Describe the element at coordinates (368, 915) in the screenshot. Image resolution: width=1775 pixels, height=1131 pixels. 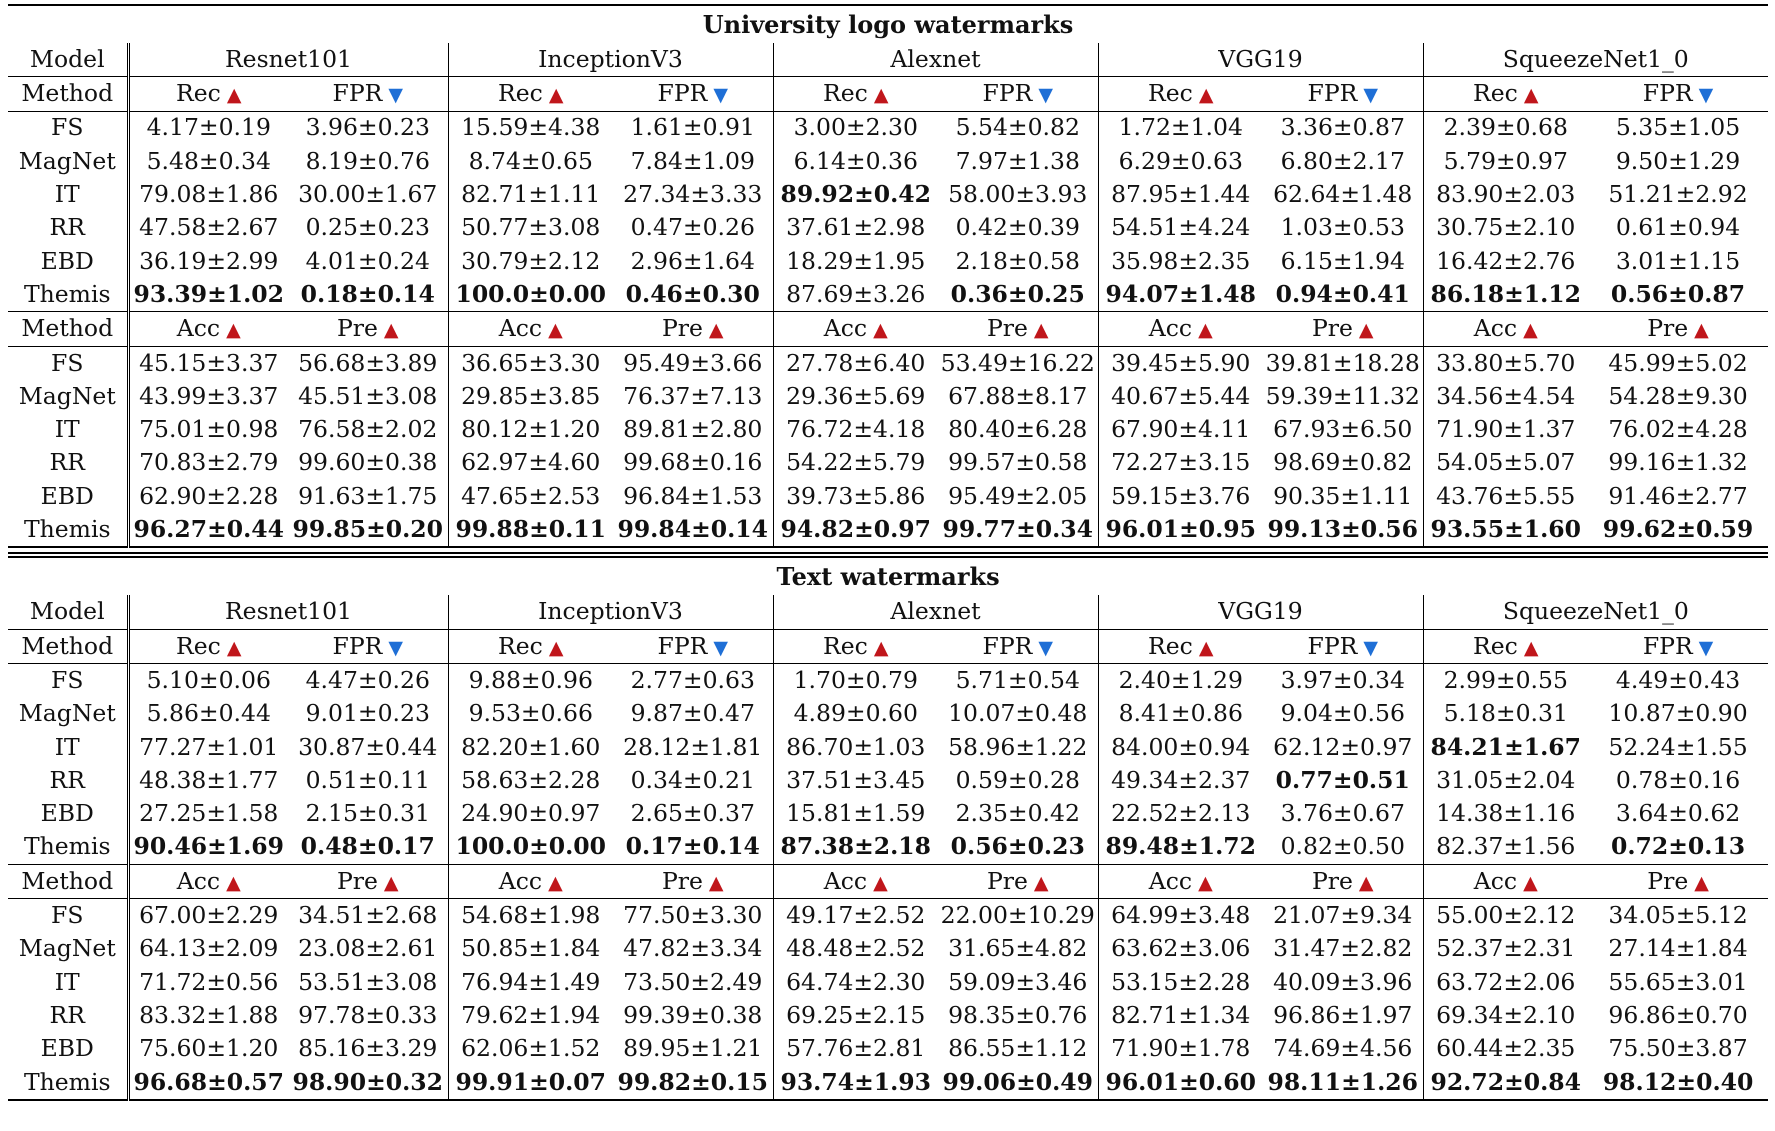
I see `table-cell: 34.51±2.68` at that location.